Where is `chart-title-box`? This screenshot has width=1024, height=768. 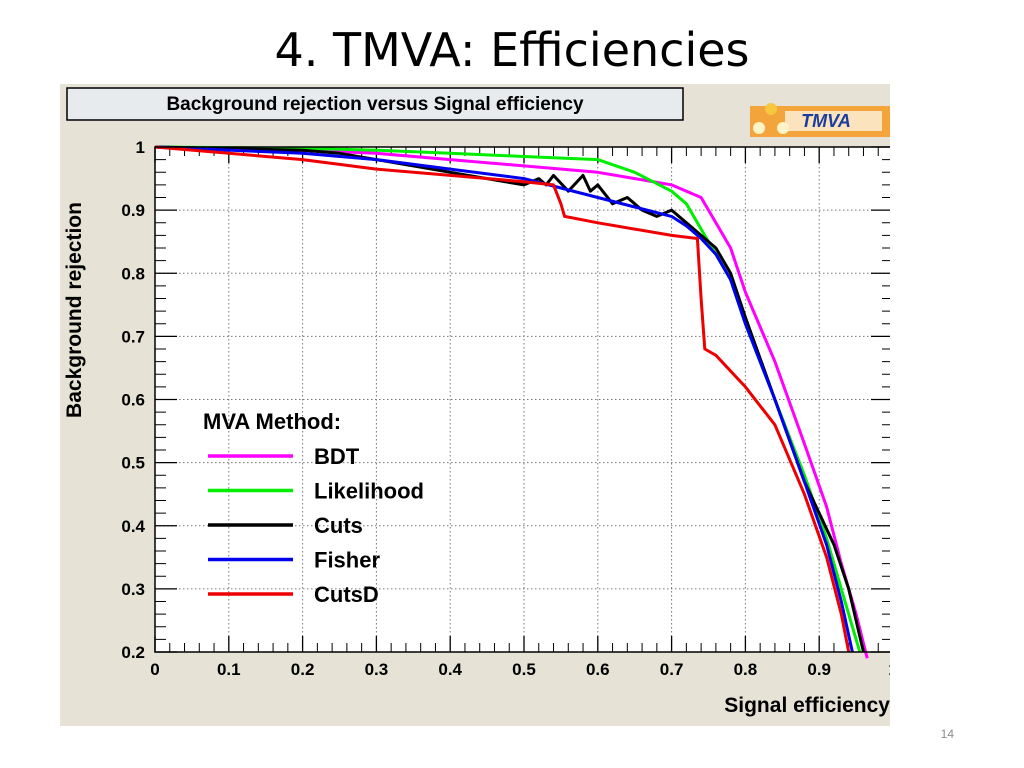 chart-title-box is located at coordinates (375, 104).